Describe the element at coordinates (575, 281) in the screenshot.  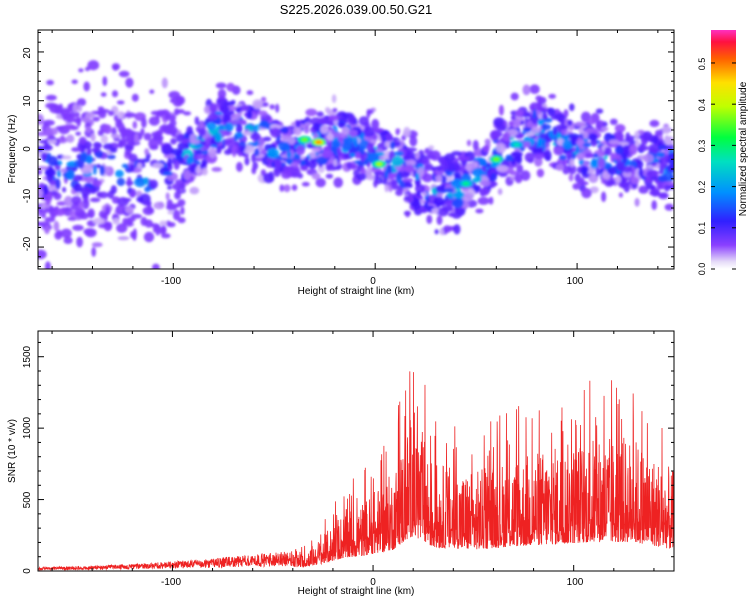
I see `spectrogram-x-tick-label: 100` at that location.